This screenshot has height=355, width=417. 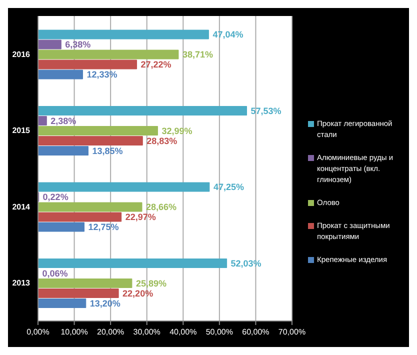 What do you see at coordinates (78, 45) in the screenshot?
I see `data-label: 6,38%` at bounding box center [78, 45].